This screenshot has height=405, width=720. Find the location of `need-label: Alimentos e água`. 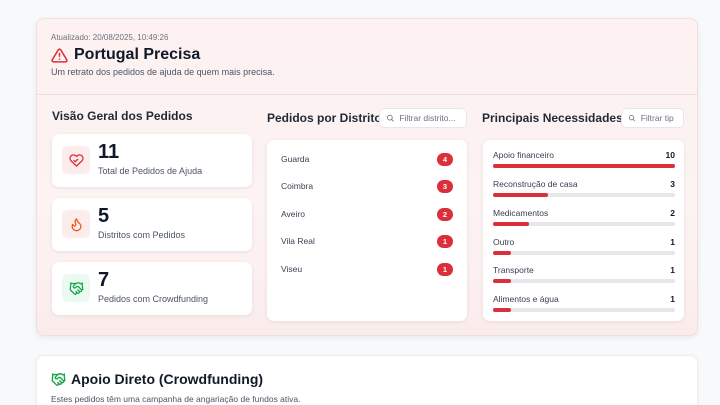

need-label: Alimentos e água is located at coordinates (526, 299).